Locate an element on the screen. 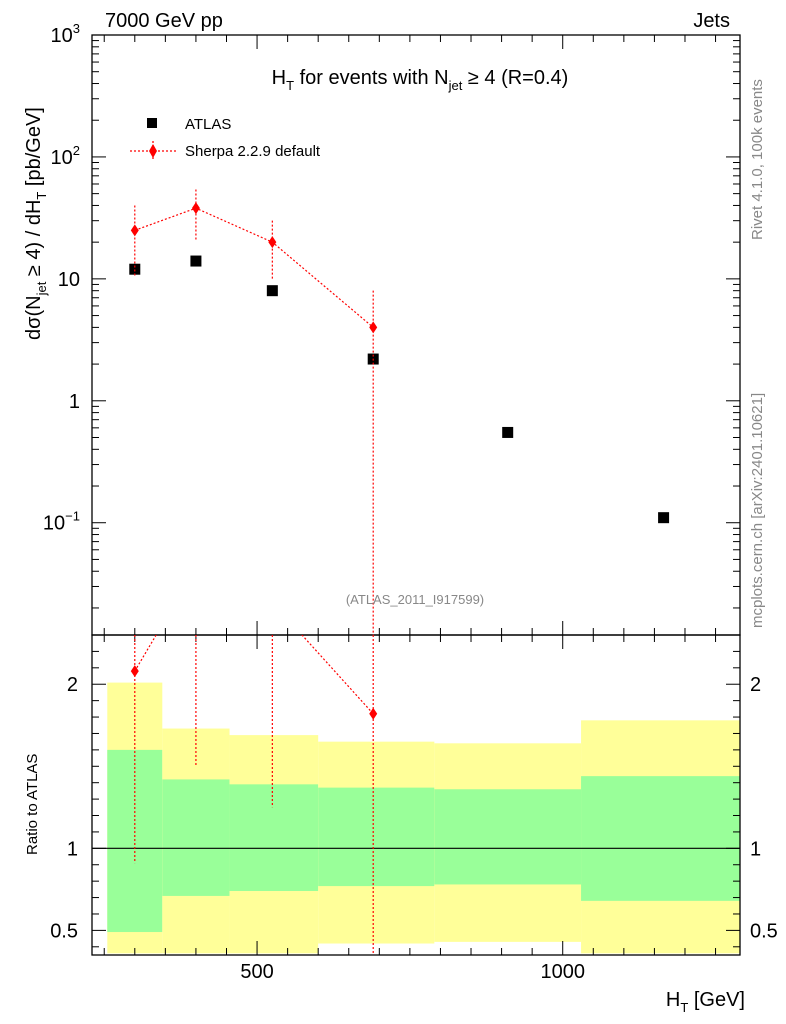  ratio-y-tick-label-right-0: 0.5 is located at coordinates (764, 931).